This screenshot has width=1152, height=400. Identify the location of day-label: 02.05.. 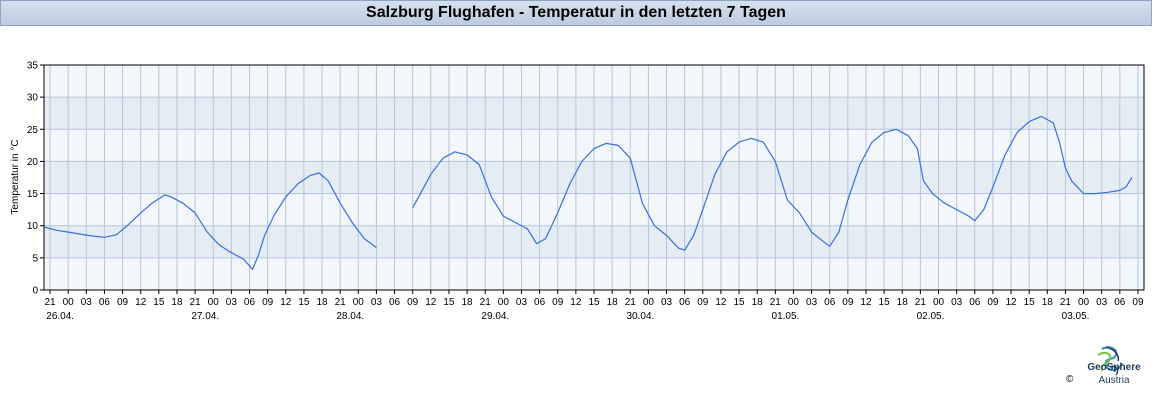
(931, 316).